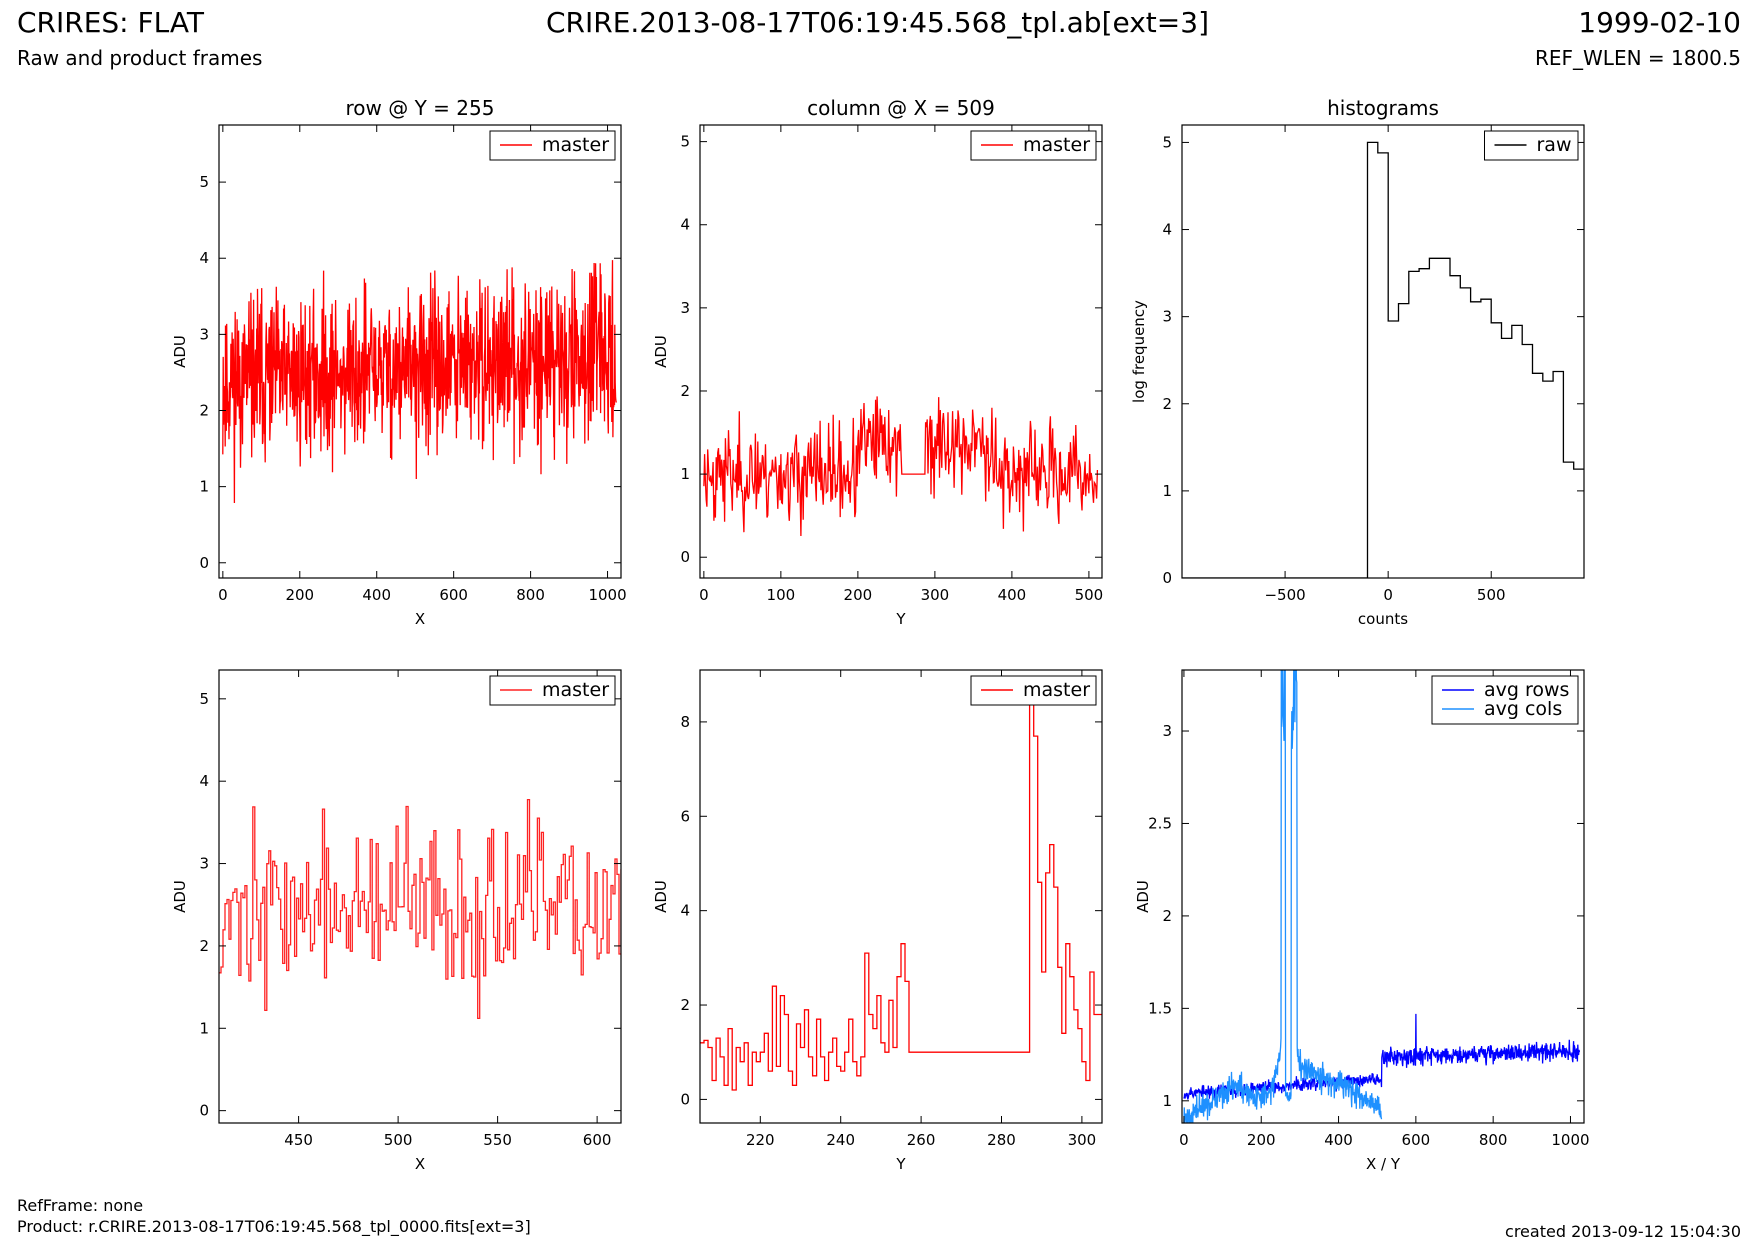 The height and width of the screenshot is (1245, 1755). Describe the element at coordinates (1637, 58) in the screenshot. I see `ref-wlen: REF_WLEN = 1800.5` at that location.